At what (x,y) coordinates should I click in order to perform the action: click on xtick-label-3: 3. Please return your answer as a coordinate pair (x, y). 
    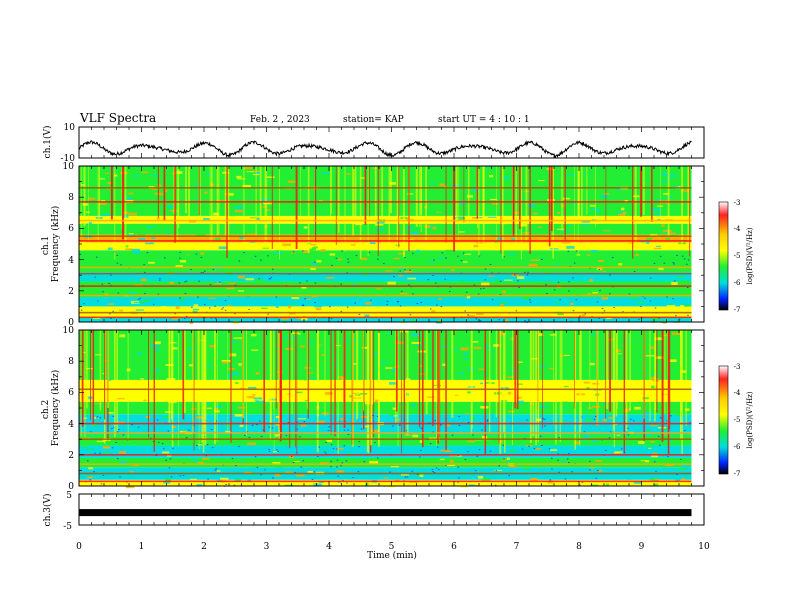
    Looking at the image, I should click on (267, 547).